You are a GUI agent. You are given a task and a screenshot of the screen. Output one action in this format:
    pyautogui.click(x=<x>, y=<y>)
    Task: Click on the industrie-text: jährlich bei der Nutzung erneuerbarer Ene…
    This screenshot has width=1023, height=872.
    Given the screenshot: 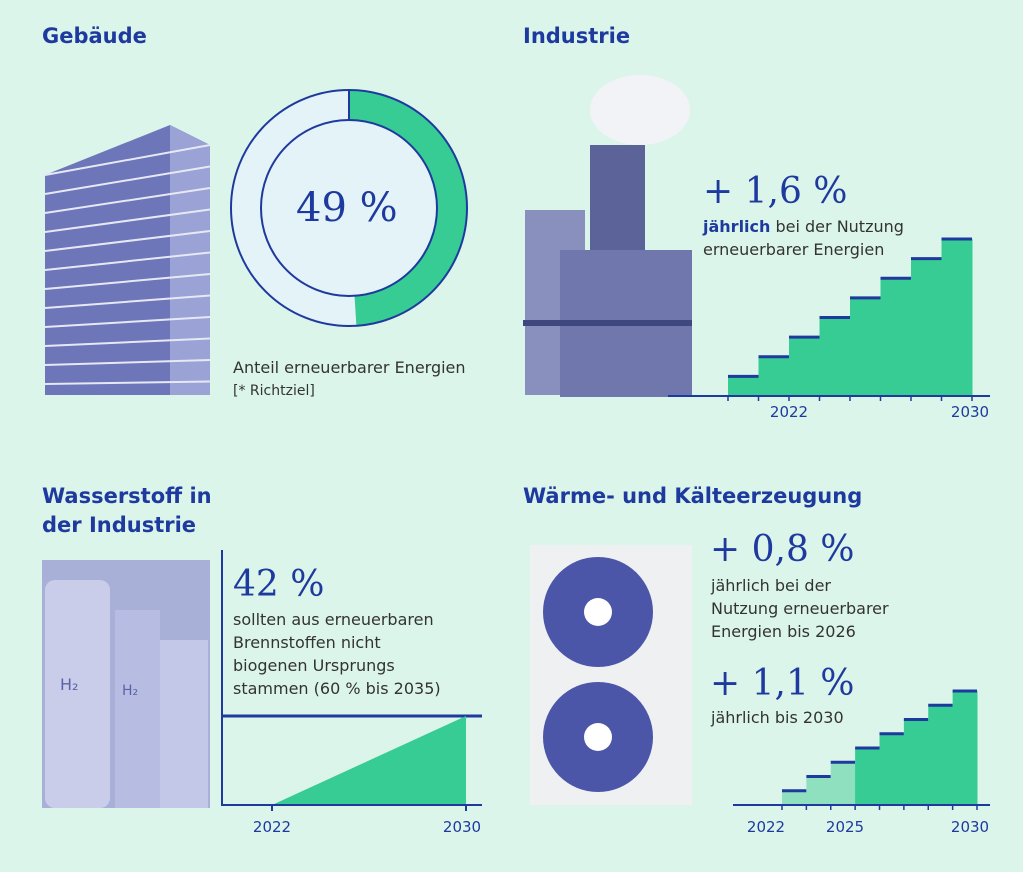 What is the action you would take?
    pyautogui.click(x=803, y=238)
    